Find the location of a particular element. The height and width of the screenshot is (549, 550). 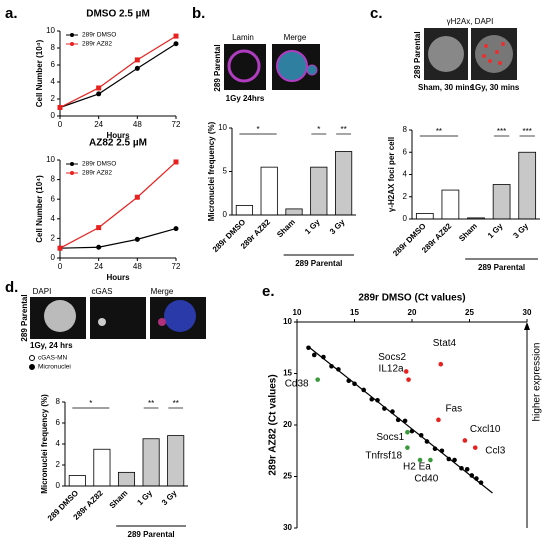

image-label: DAPI is located at coordinates (42, 291).